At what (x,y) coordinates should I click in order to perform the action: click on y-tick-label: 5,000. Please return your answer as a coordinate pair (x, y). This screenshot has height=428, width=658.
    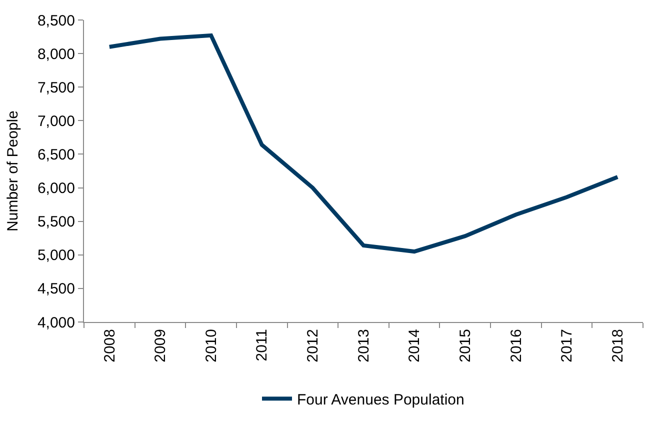
    Looking at the image, I should click on (56, 255).